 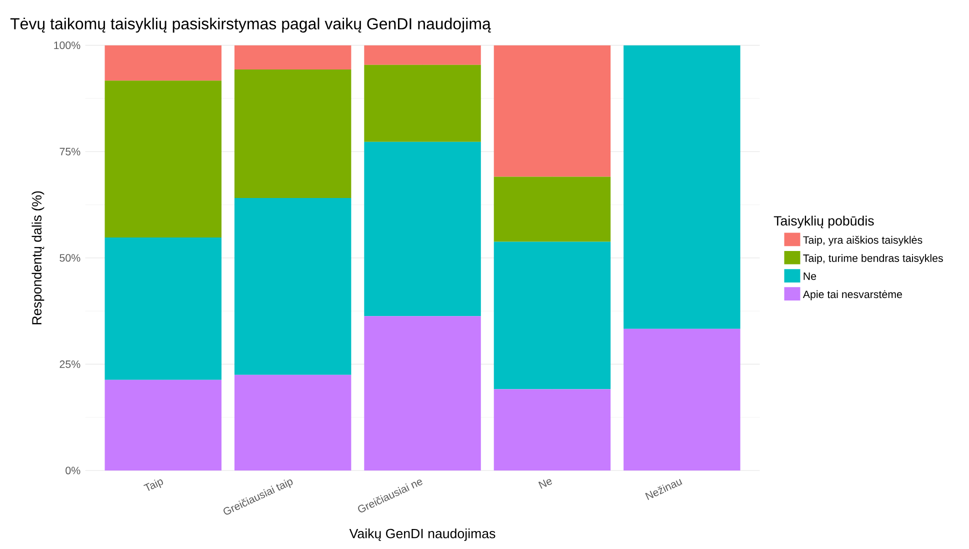 I want to click on y-tick-label: 75%, so click(x=70, y=152).